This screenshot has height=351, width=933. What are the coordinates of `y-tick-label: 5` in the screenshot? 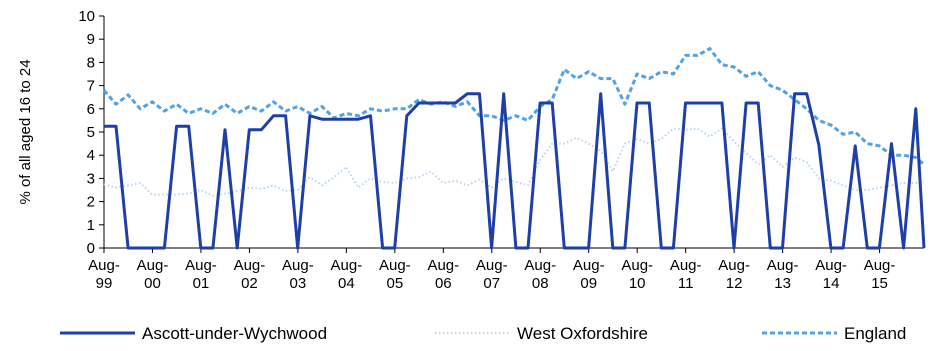 It's located at (91, 132).